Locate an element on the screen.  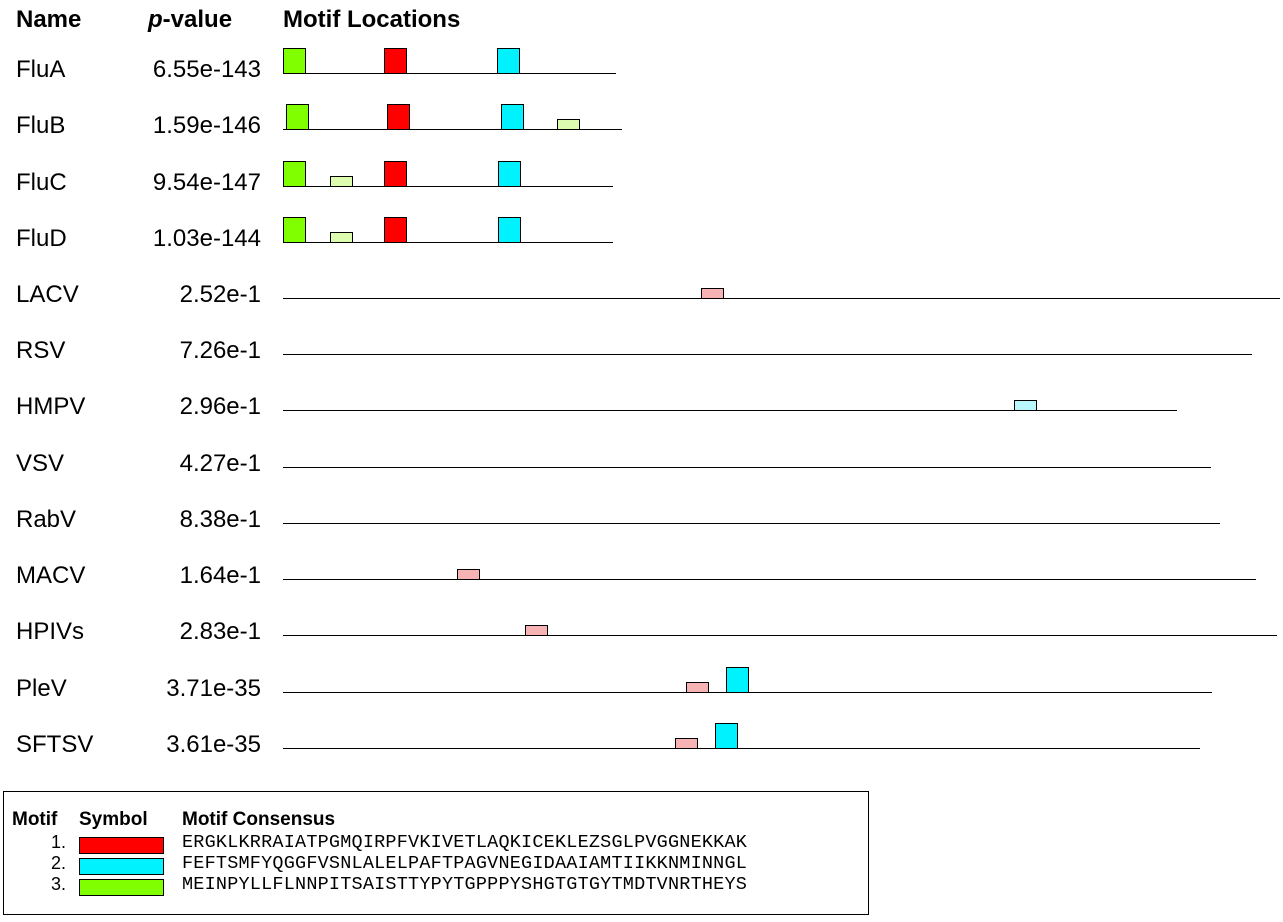
sequence-pvalue: 2.83e-1 is located at coordinates (220, 631).